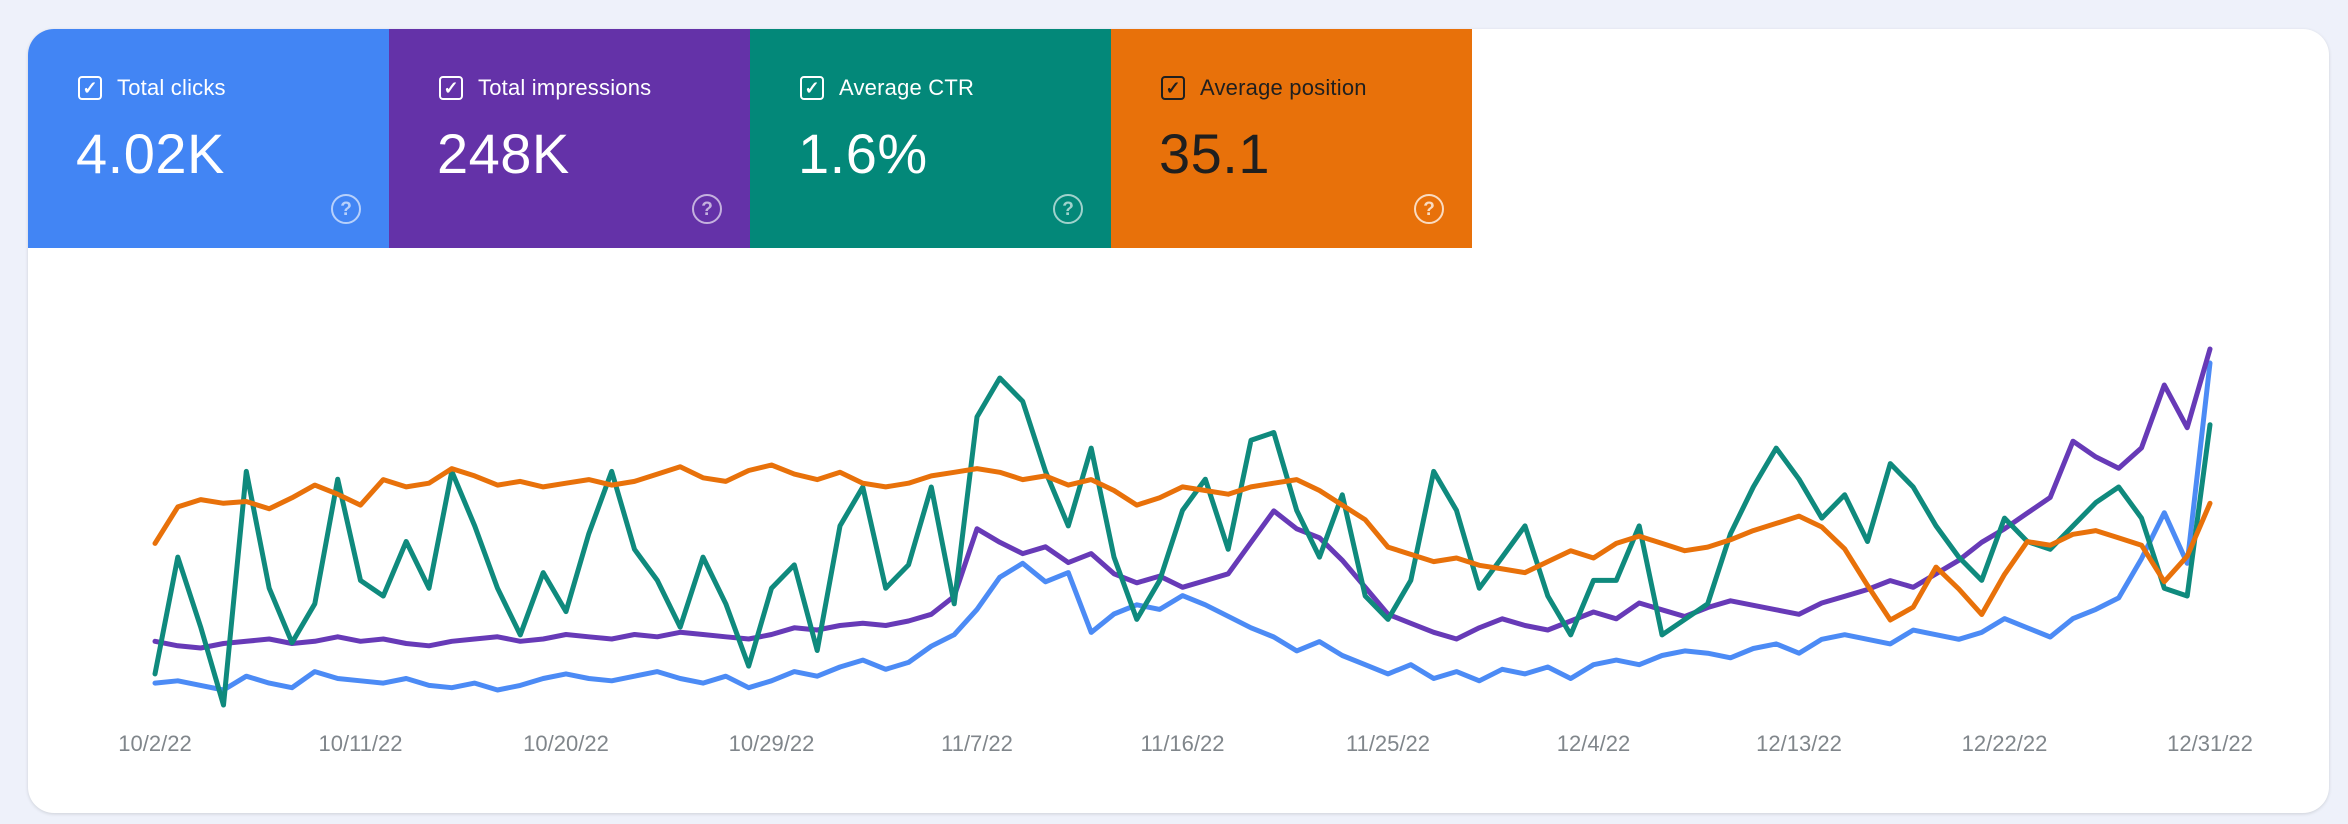  Describe the element at coordinates (930, 138) in the screenshot. I see `metric-card-average-ctr: ✓ Average CTR 1.6% ?` at that location.